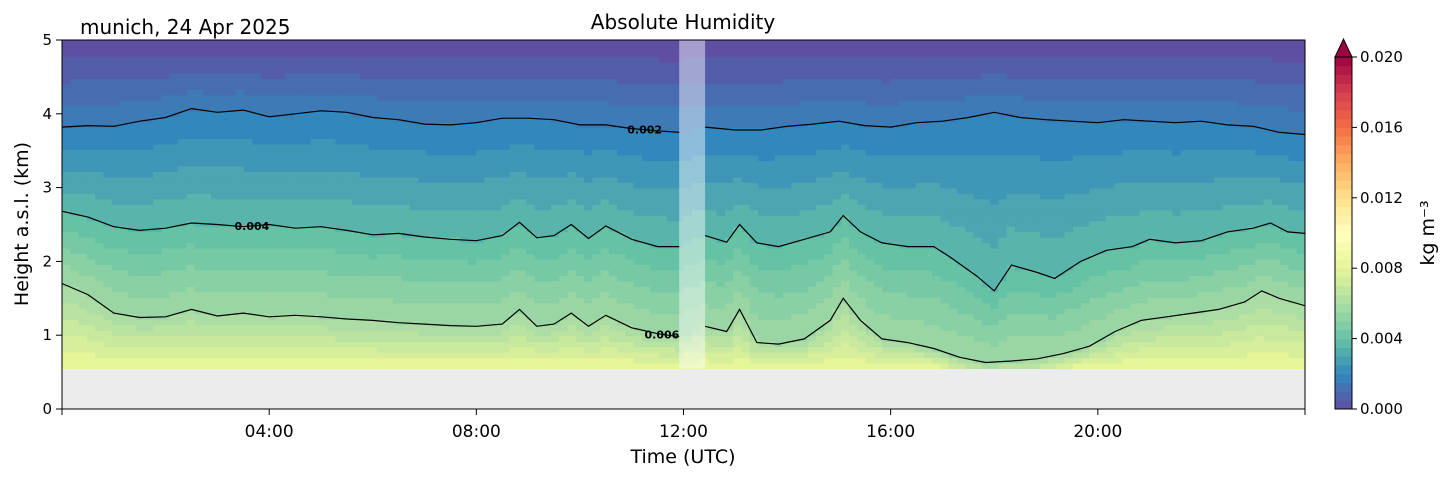 This screenshot has width=1454, height=478. What do you see at coordinates (185, 27) in the screenshot?
I see `chart-subtitle: munich, 24 Apr 2025` at bounding box center [185, 27].